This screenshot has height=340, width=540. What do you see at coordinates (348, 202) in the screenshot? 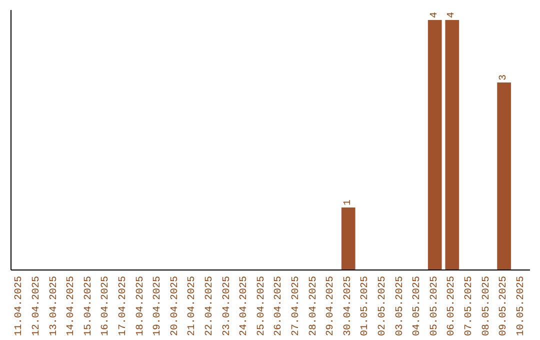
I see `data-label: 1` at bounding box center [348, 202].